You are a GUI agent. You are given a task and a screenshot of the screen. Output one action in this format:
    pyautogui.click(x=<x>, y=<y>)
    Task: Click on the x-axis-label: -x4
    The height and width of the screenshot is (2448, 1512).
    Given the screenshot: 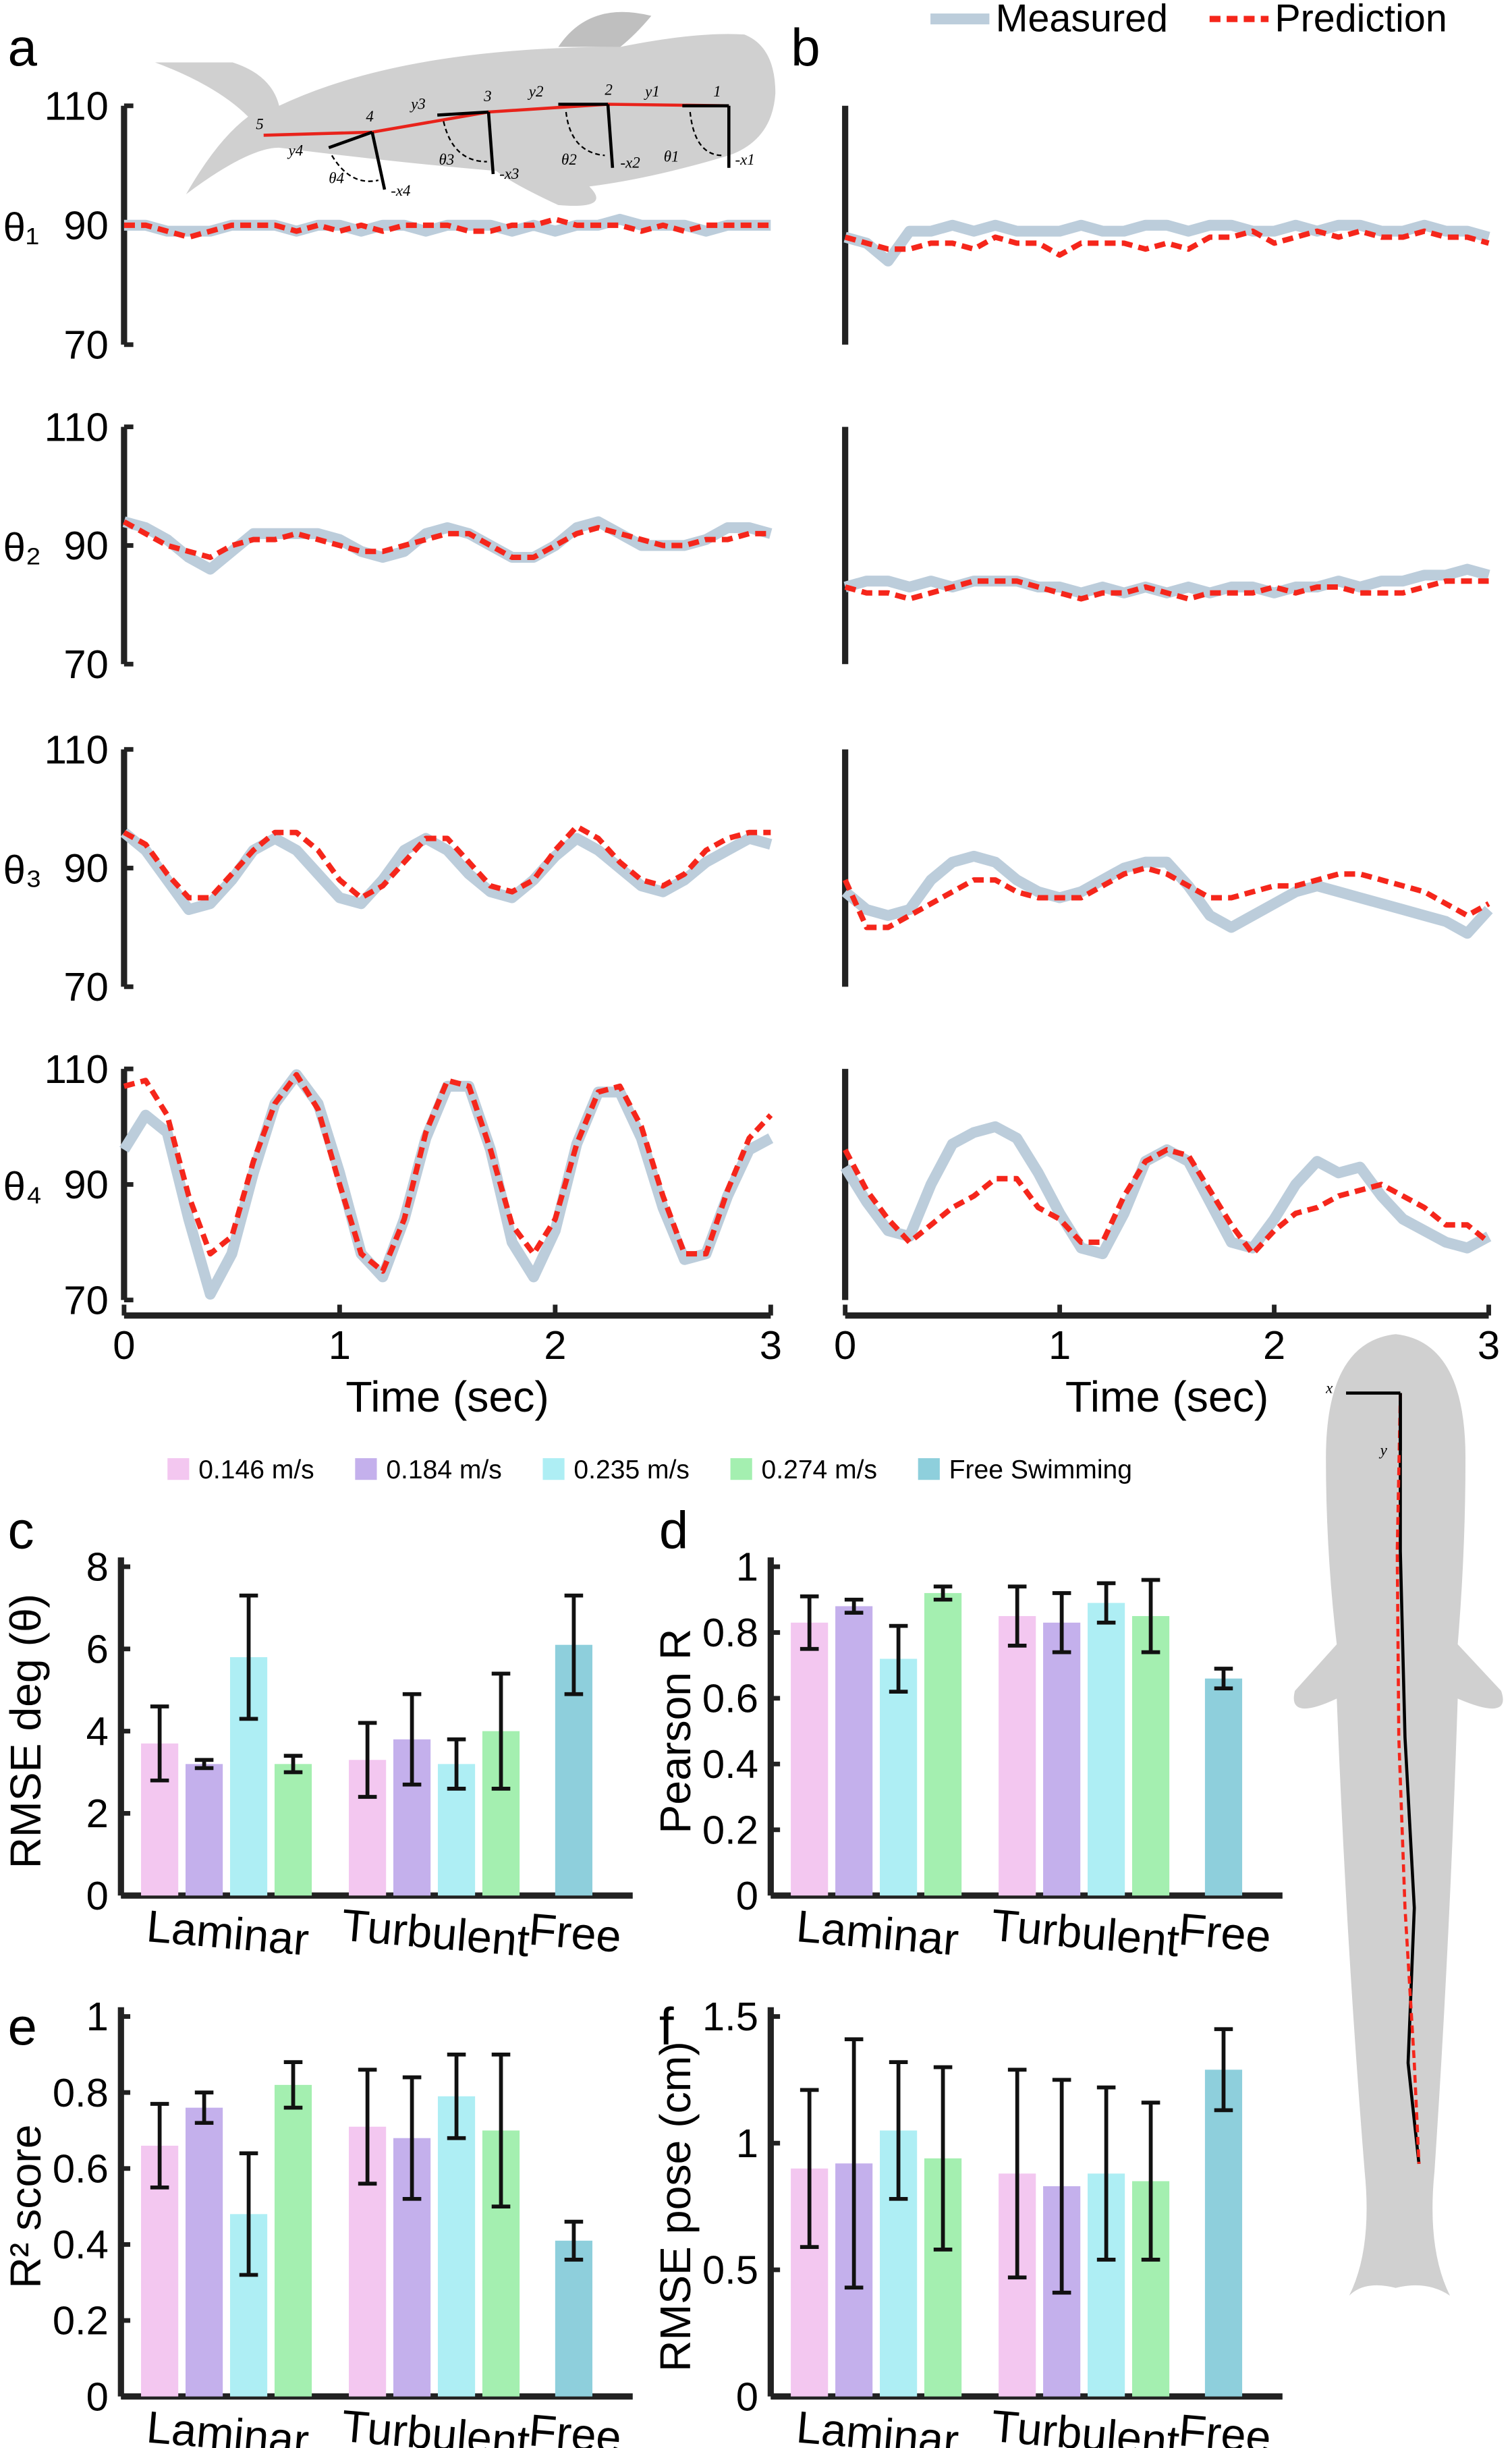 What is the action you would take?
    pyautogui.click(x=400, y=190)
    